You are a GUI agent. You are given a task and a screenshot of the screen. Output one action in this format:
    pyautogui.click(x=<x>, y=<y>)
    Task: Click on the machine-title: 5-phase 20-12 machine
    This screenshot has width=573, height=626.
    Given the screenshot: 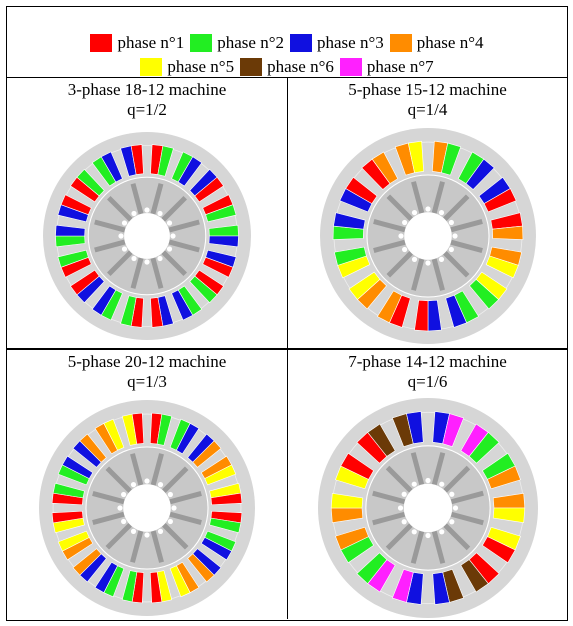 What is the action you would take?
    pyautogui.click(x=147, y=361)
    